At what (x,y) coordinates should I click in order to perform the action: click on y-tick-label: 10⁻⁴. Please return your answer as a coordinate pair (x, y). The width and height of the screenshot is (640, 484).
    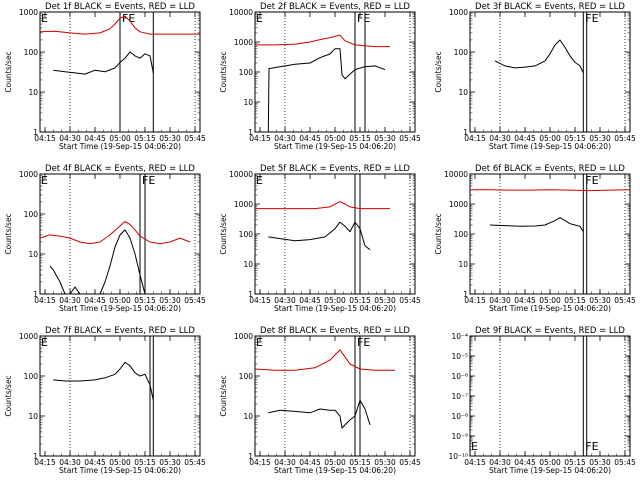
    Looking at the image, I should click on (459, 336).